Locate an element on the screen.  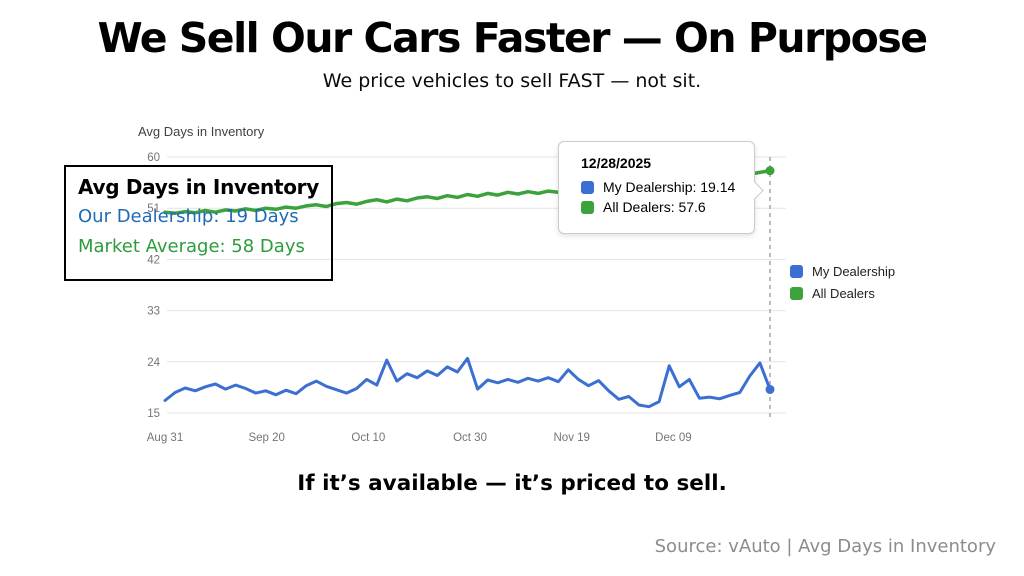
tooltip-date: 12/28/2025 is located at coordinates (616, 163).